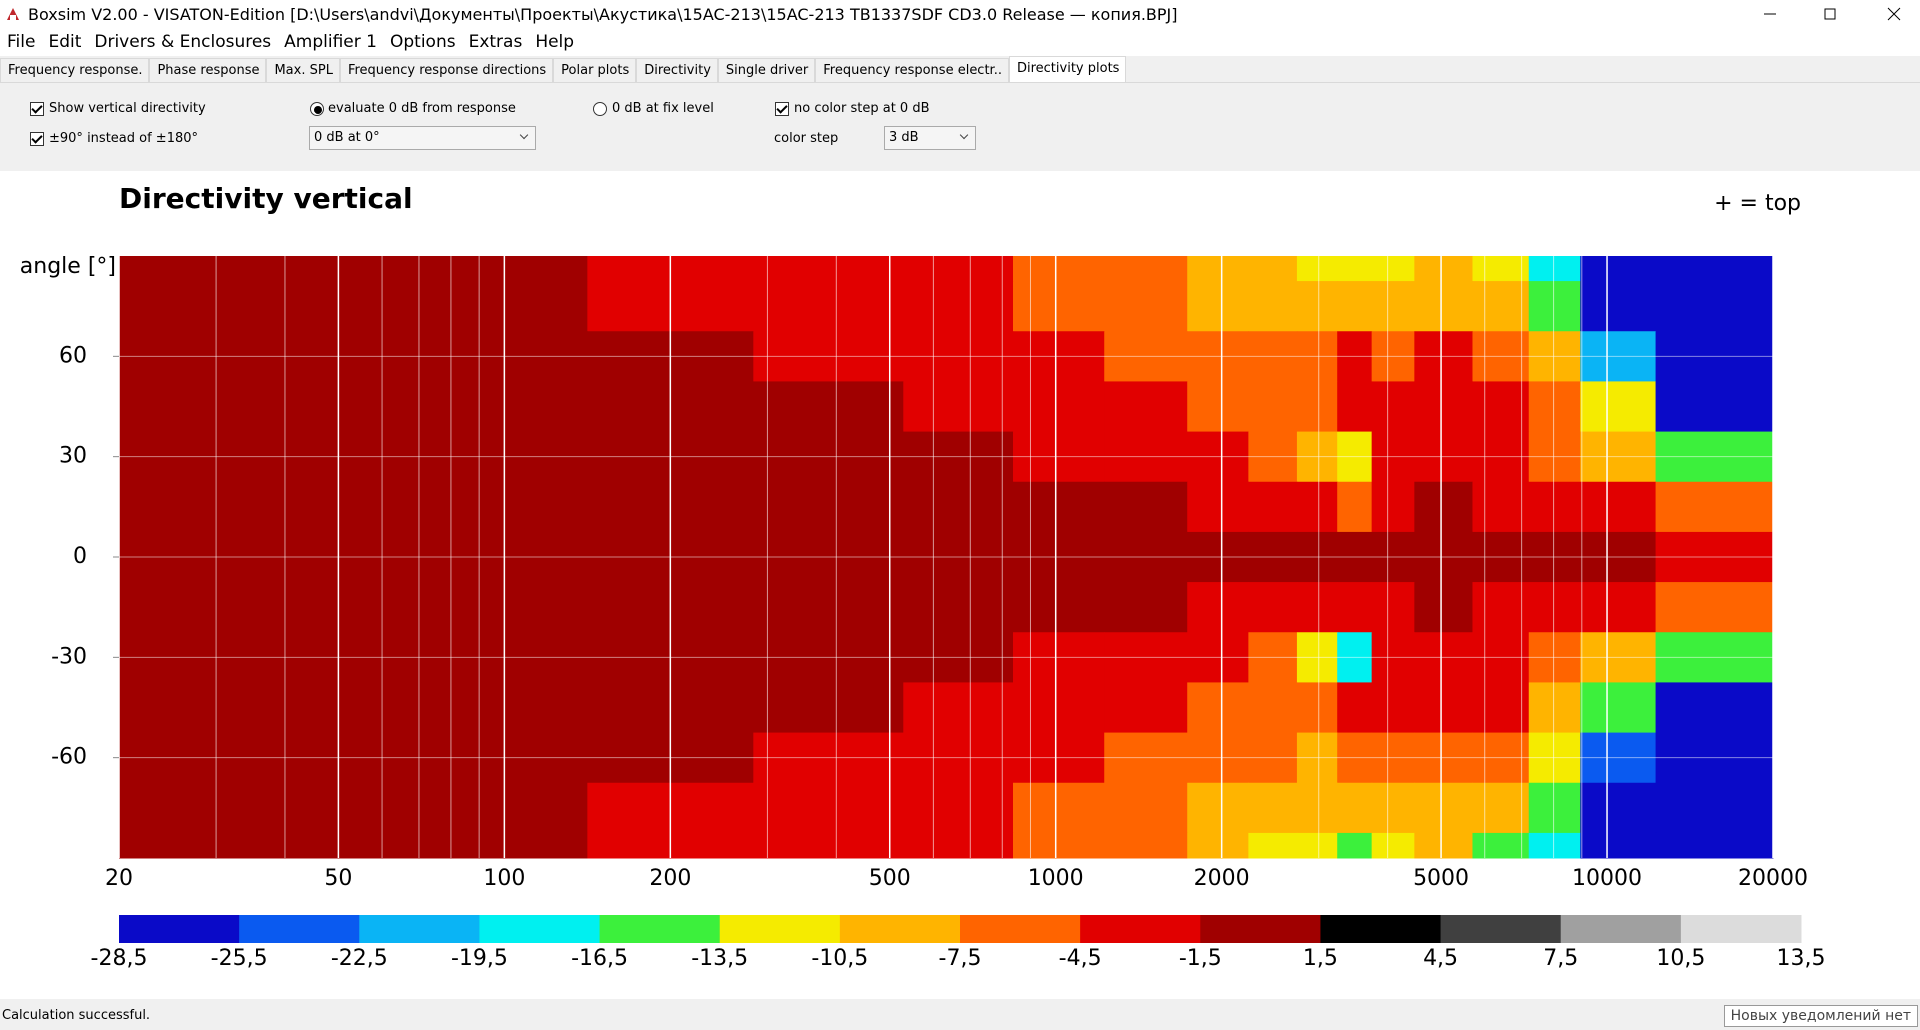 Image resolution: width=1920 pixels, height=1030 pixels. Describe the element at coordinates (76, 1015) in the screenshot. I see `status-message: Calculation successful.` at that location.